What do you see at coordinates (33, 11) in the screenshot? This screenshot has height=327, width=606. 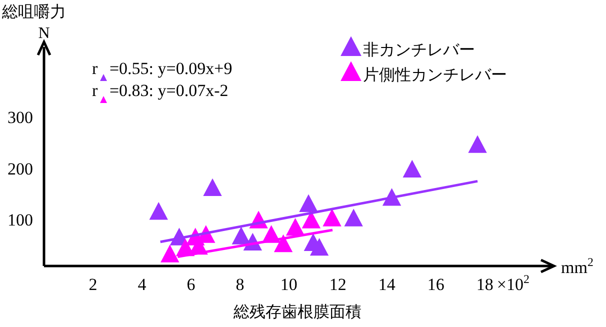 I see `y-axis-title: 総咀嚼力` at bounding box center [33, 11].